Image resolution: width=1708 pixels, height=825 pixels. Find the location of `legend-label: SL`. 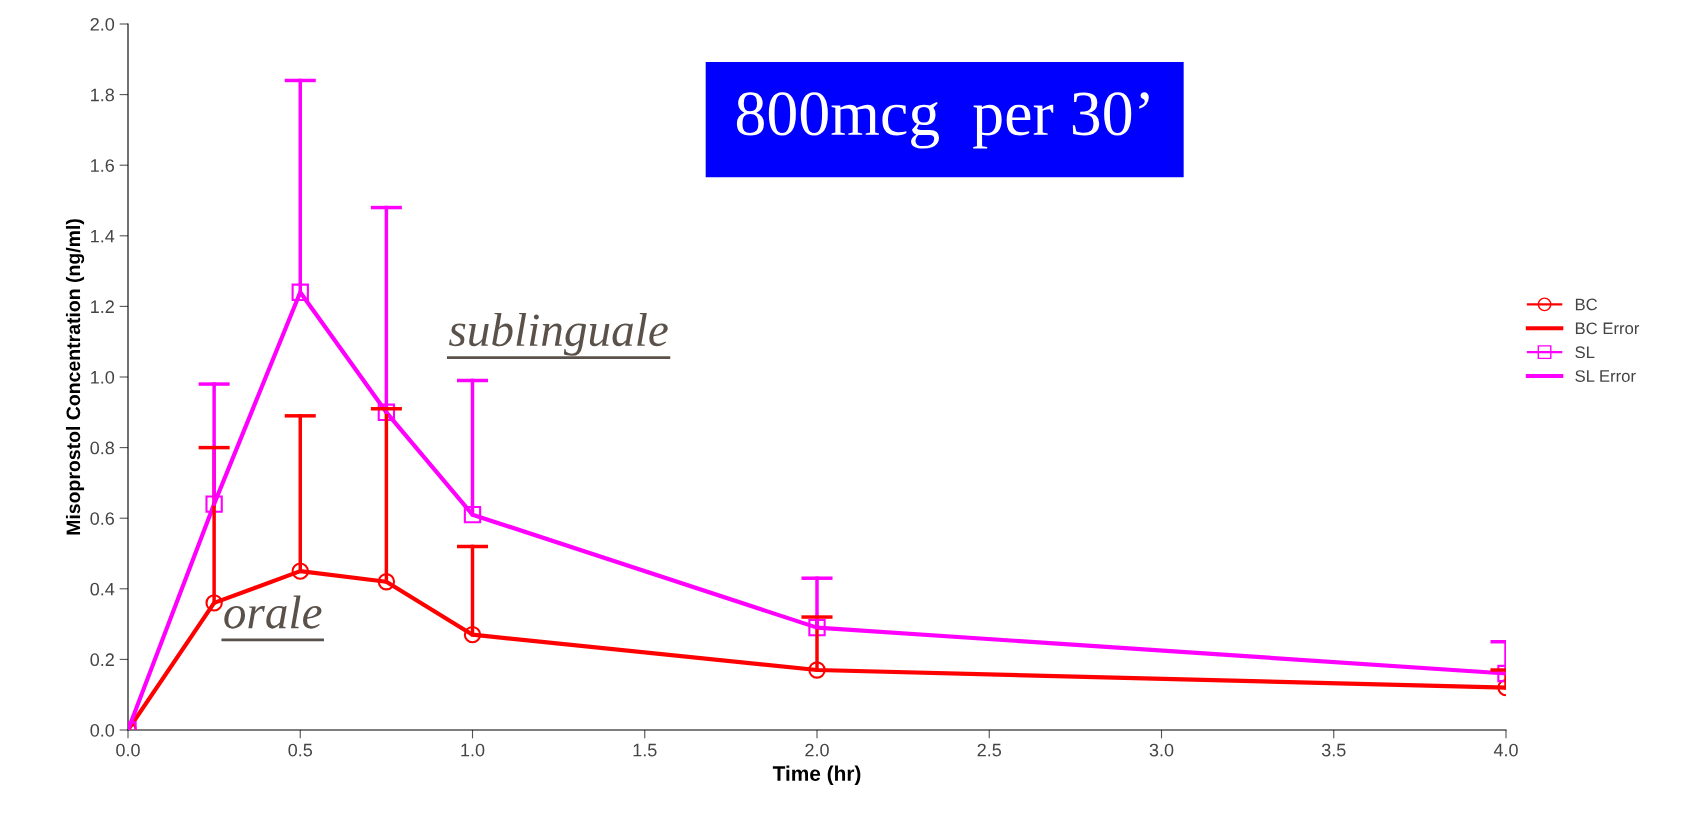

legend-label: SL is located at coordinates (1585, 352).